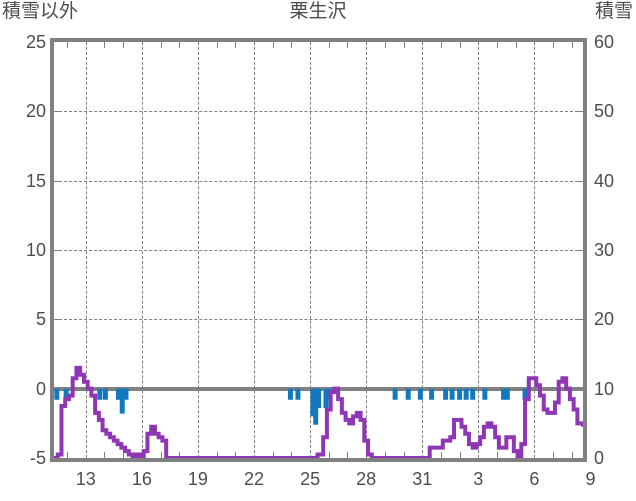 The image size is (636, 501). What do you see at coordinates (604, 388) in the screenshot?
I see `y-axis-tick-label-right: 10` at bounding box center [604, 388].